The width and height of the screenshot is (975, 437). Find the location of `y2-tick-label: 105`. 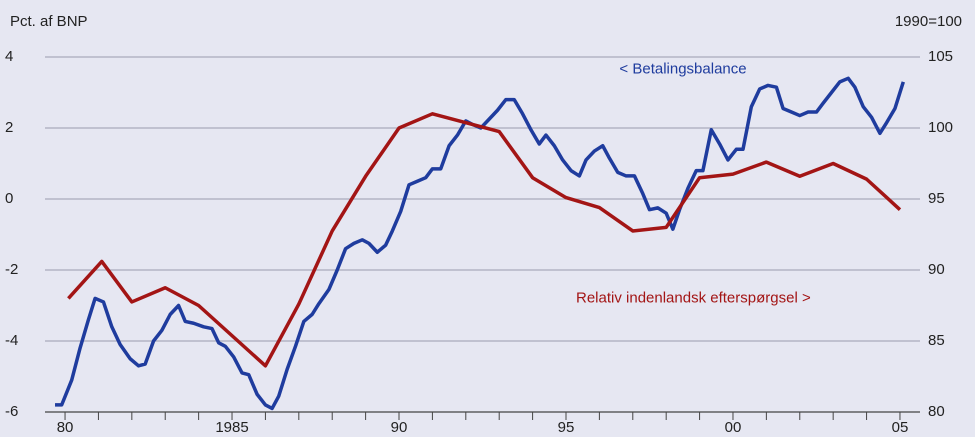

y2-tick-label: 105 is located at coordinates (940, 56).